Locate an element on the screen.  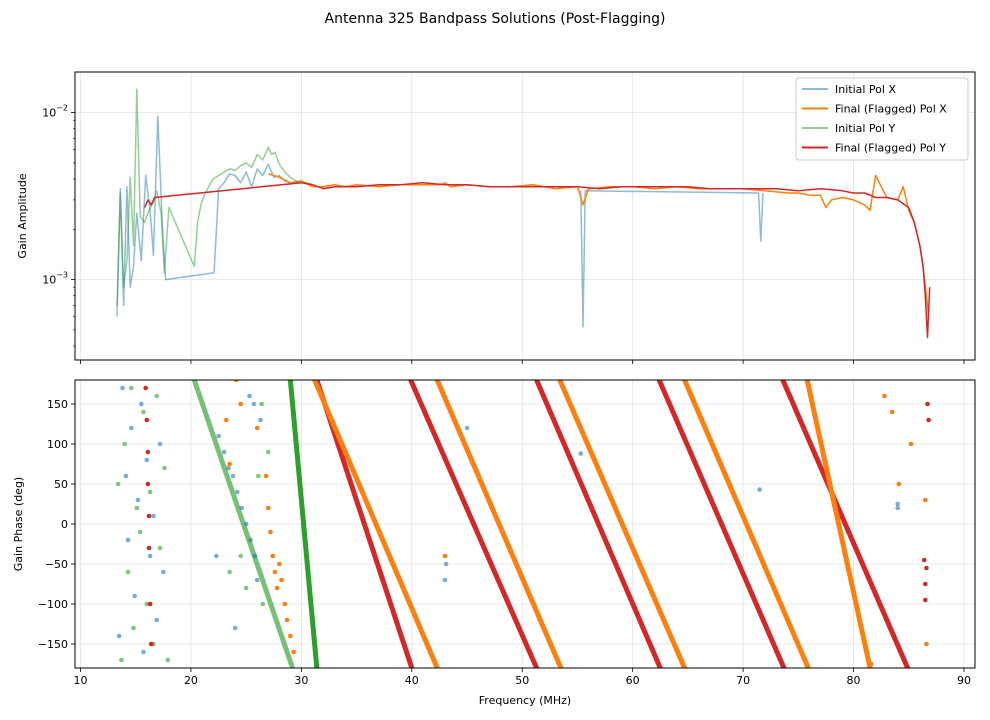
phase-x-tick-label: 40 is located at coordinates (412, 680).